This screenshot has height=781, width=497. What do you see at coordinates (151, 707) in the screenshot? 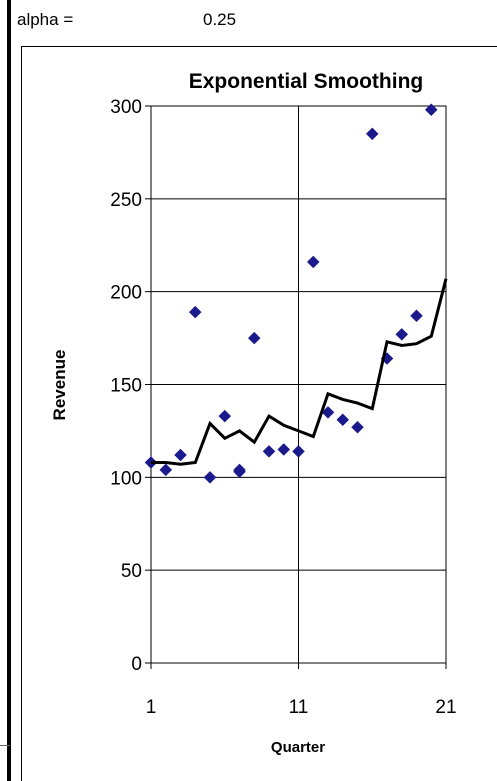
I see `x-tick-label: 1` at bounding box center [151, 707].